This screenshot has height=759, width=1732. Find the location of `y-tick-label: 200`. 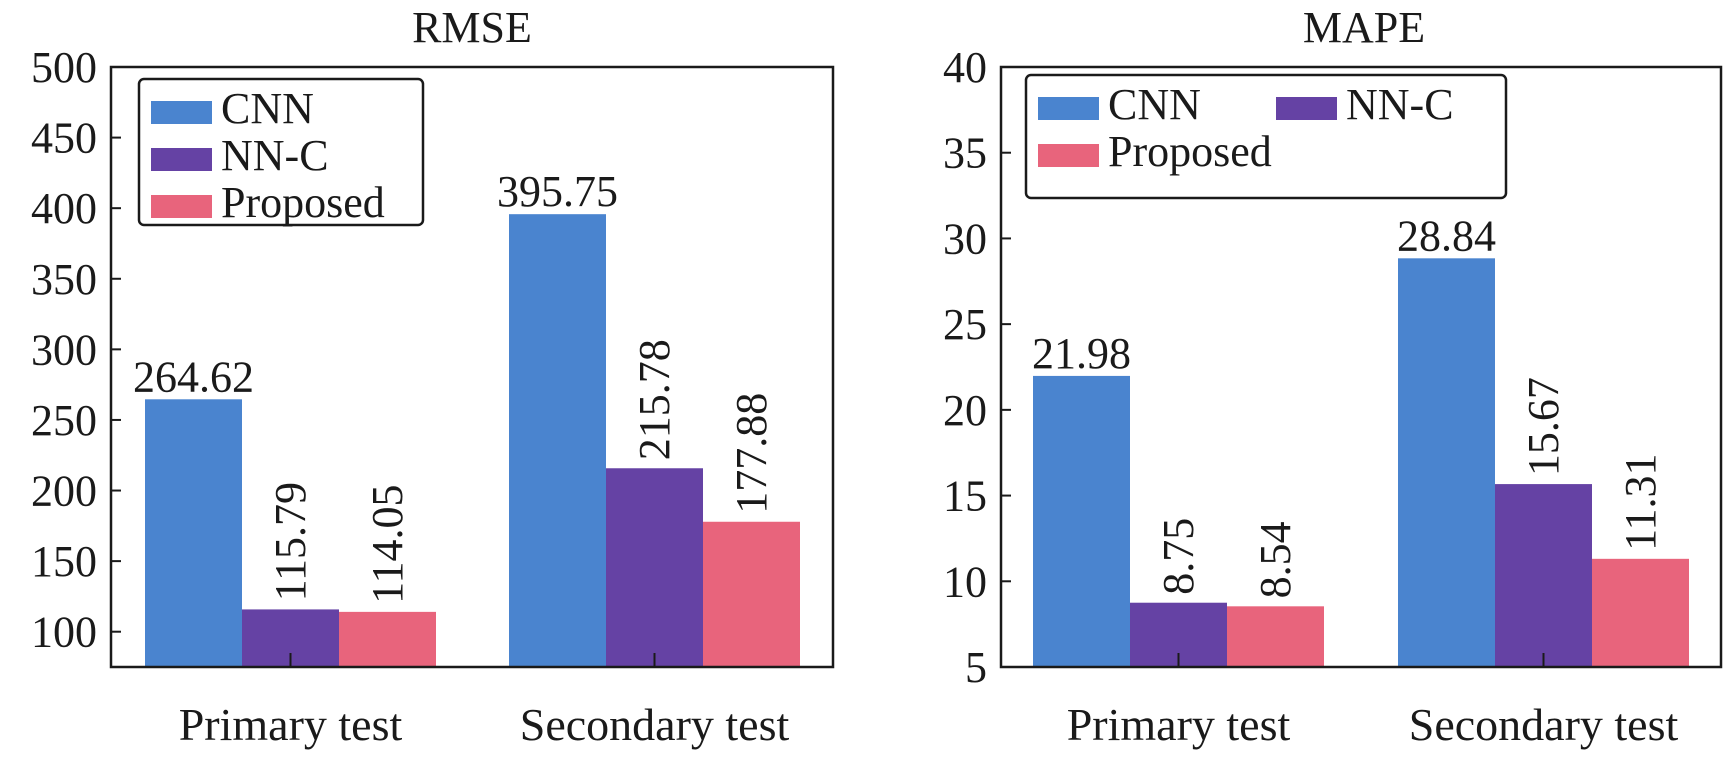

y-tick-label: 200 is located at coordinates (64, 491).